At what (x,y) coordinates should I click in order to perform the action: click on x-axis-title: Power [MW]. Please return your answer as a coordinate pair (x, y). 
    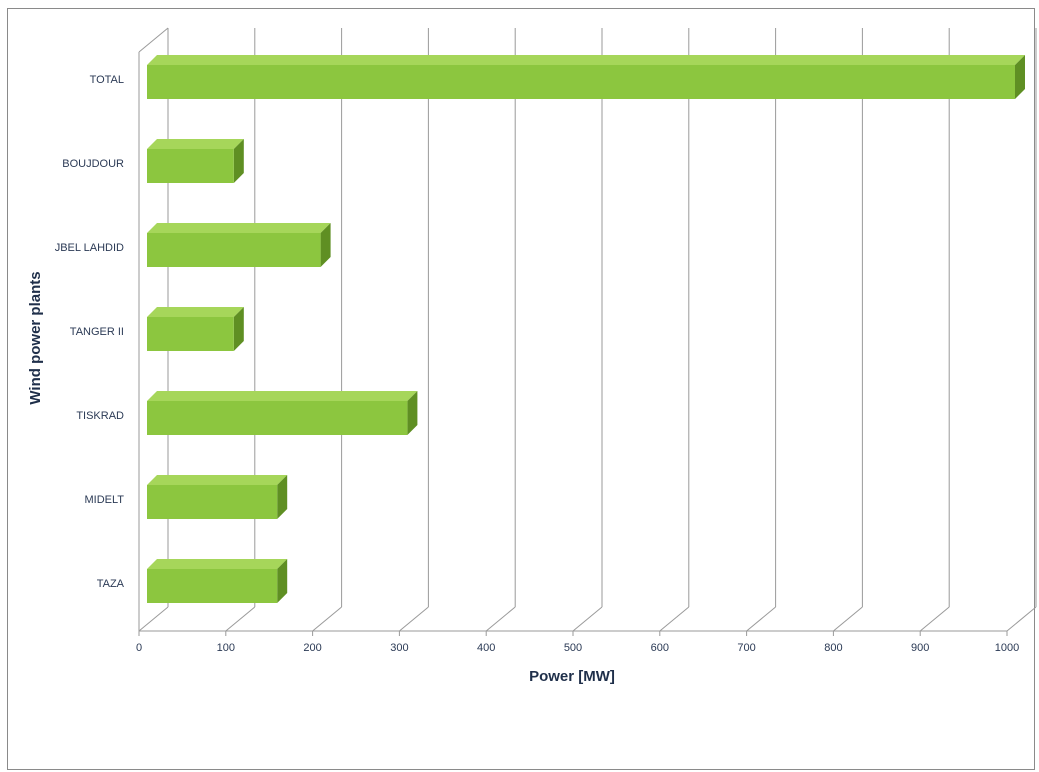
    Looking at the image, I should click on (572, 676).